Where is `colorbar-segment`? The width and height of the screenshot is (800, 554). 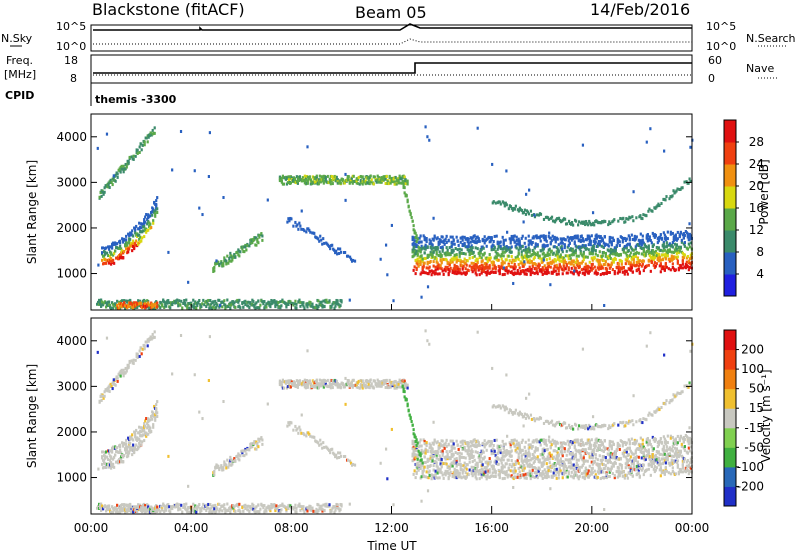 colorbar-segment is located at coordinates (730, 285).